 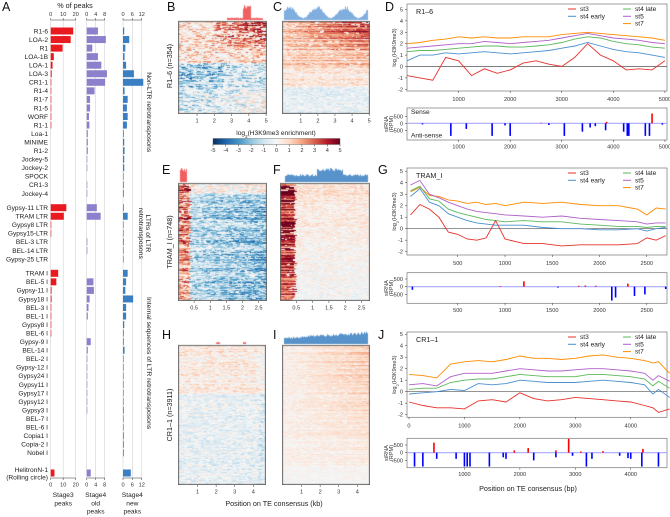 What do you see at coordinates (142, 15) in the screenshot?
I see `tick-label: 12` at bounding box center [142, 15].